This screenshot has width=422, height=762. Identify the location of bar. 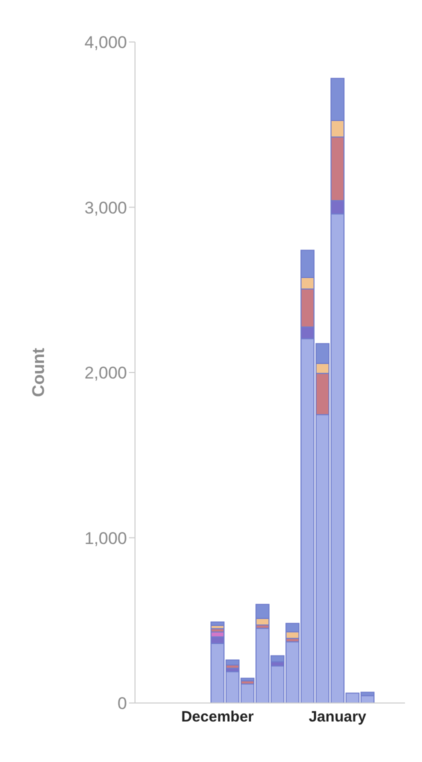
(217, 624).